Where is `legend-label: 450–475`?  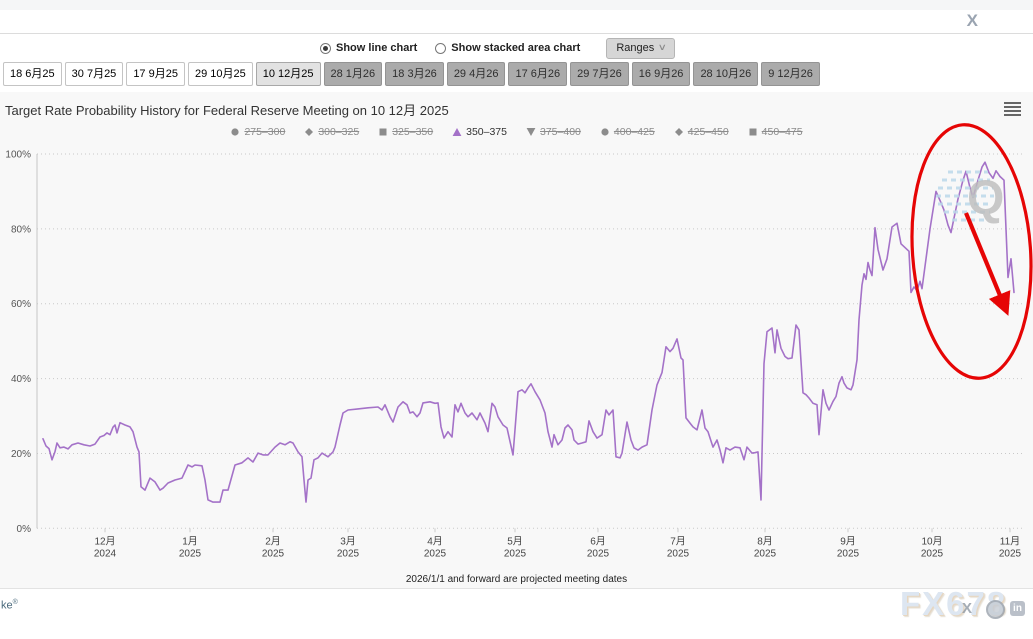 legend-label: 450–475 is located at coordinates (782, 132).